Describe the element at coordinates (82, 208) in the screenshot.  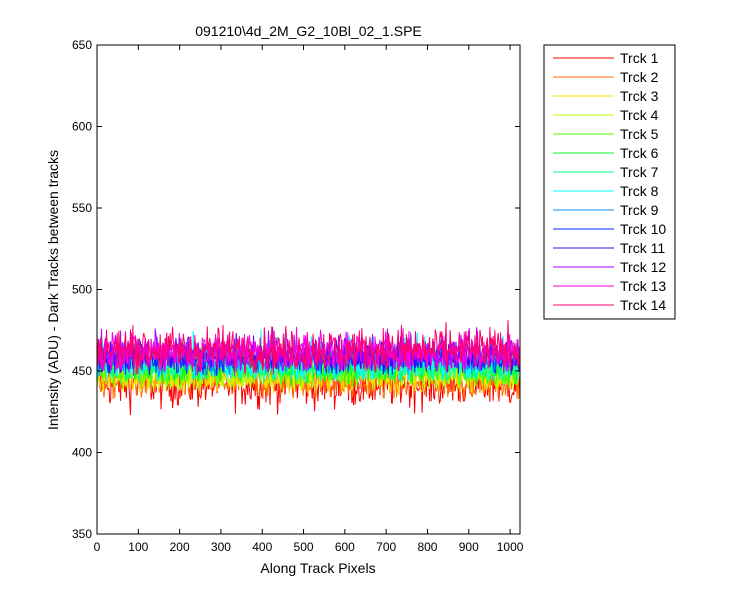
I see `y-tick-label: 550` at that location.